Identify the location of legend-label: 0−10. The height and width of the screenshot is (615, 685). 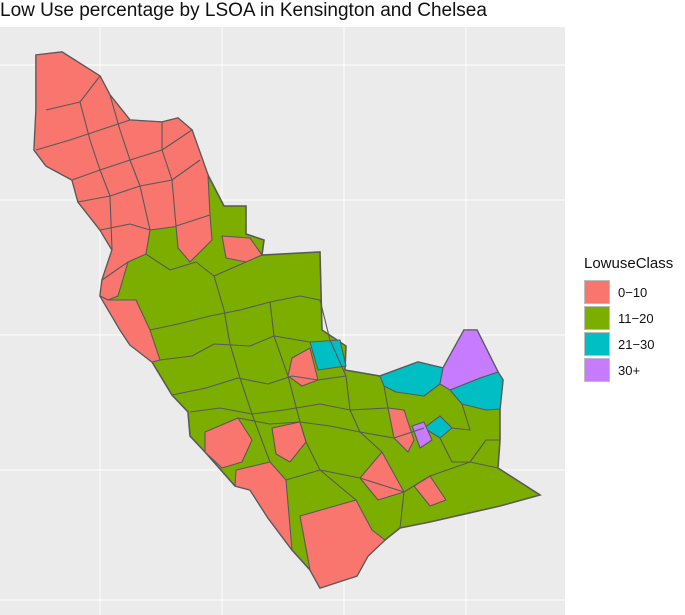
(633, 292).